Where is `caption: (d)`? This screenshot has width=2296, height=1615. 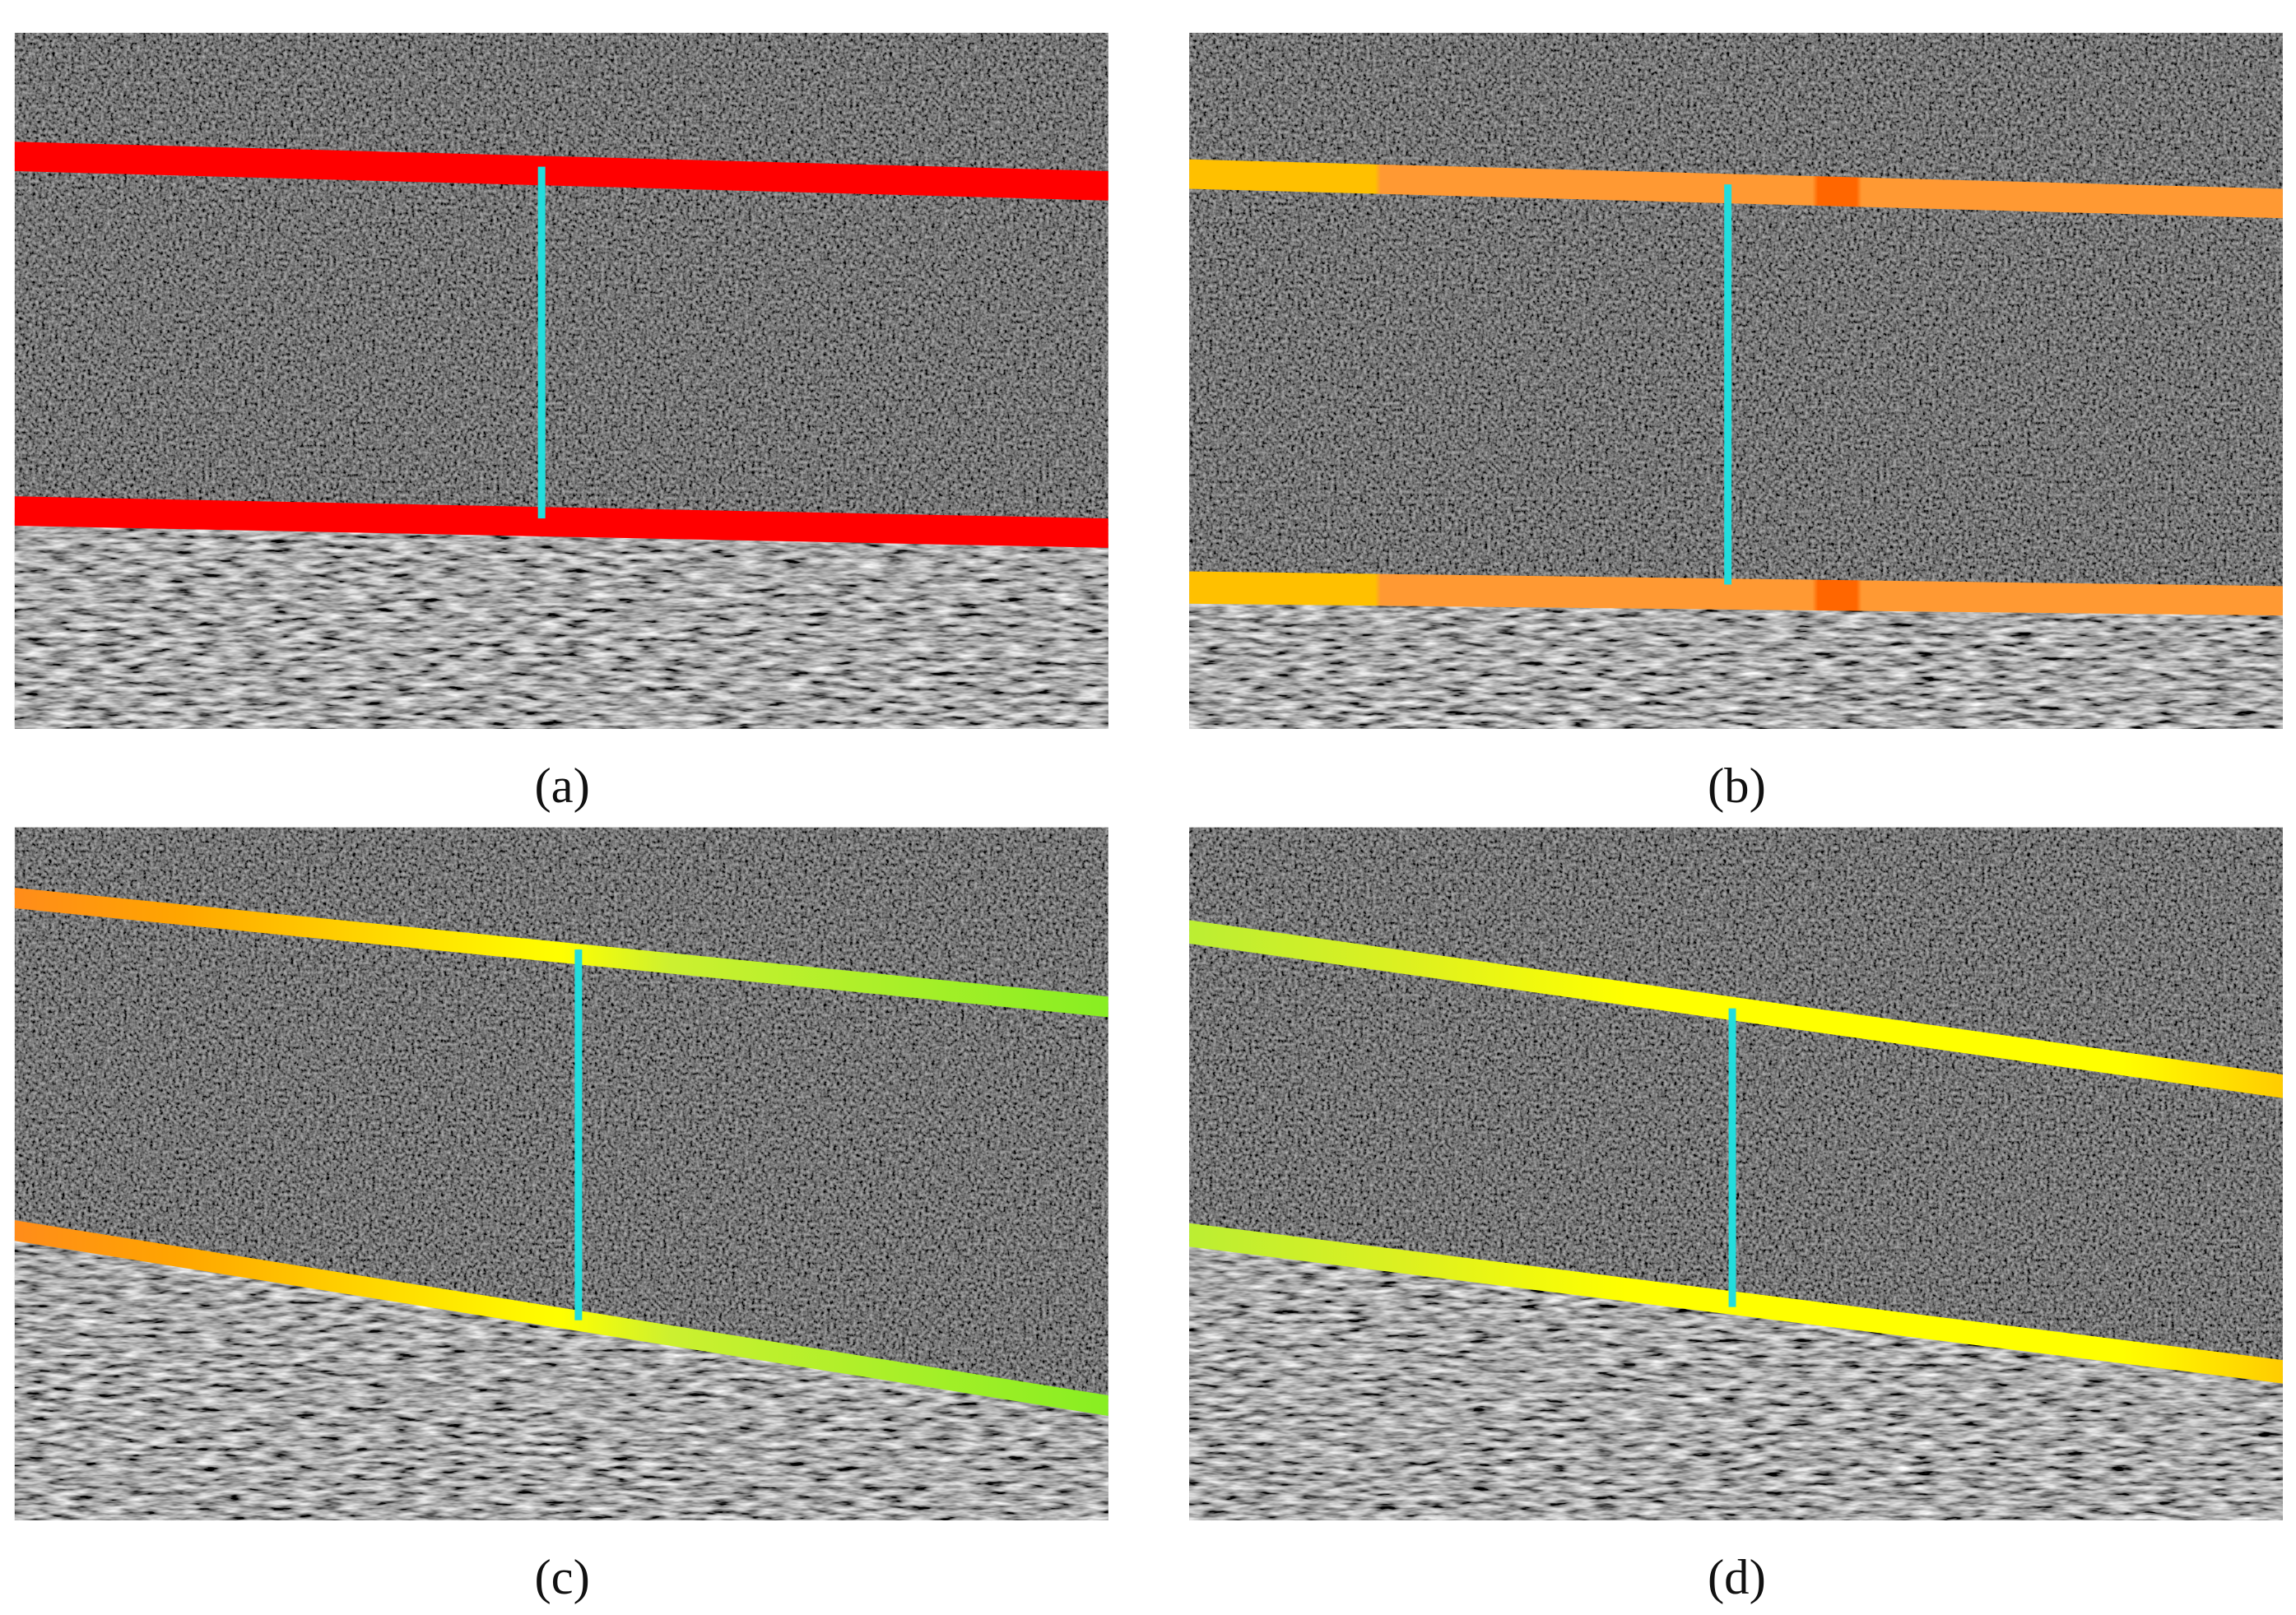 caption: (d) is located at coordinates (1737, 1577).